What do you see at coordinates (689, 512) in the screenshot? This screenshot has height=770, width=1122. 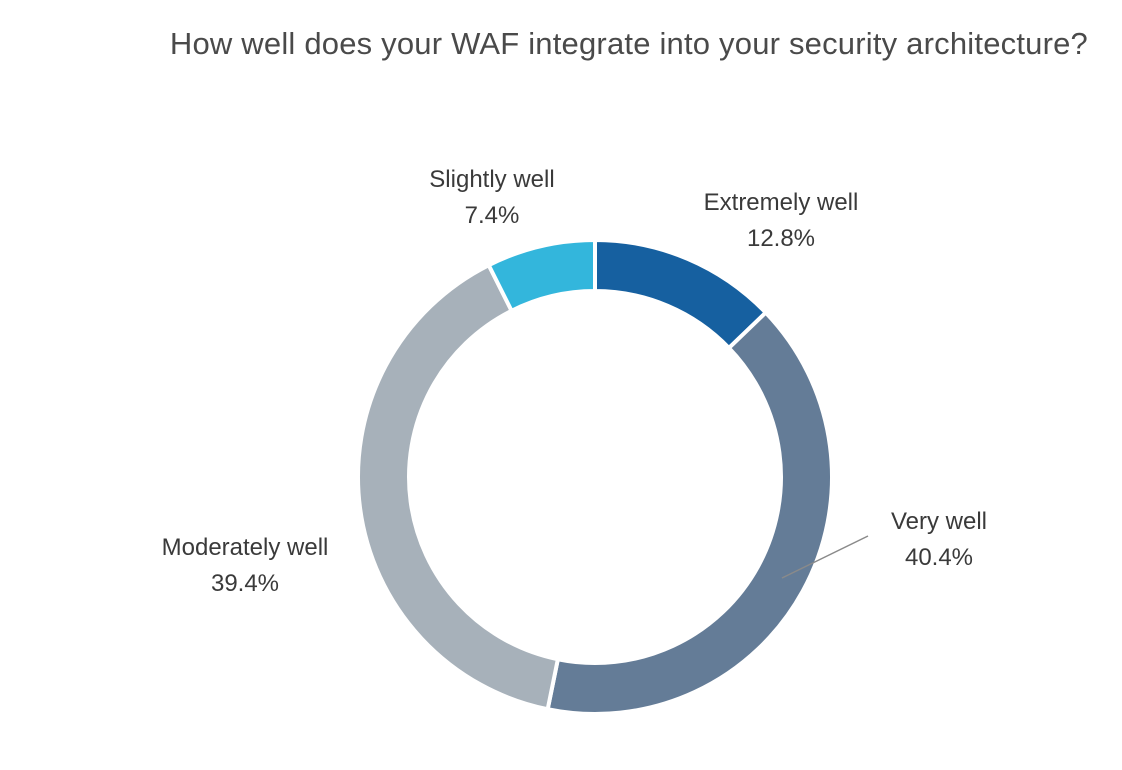 I see `slice-very-well` at bounding box center [689, 512].